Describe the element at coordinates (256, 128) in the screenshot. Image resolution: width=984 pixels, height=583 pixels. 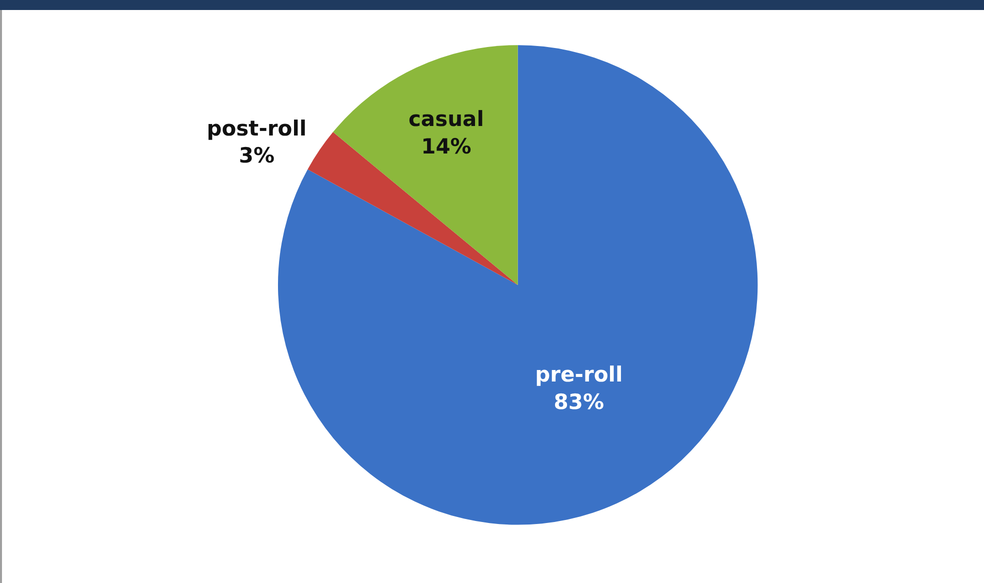
I see `slice-label: post-roll` at that location.